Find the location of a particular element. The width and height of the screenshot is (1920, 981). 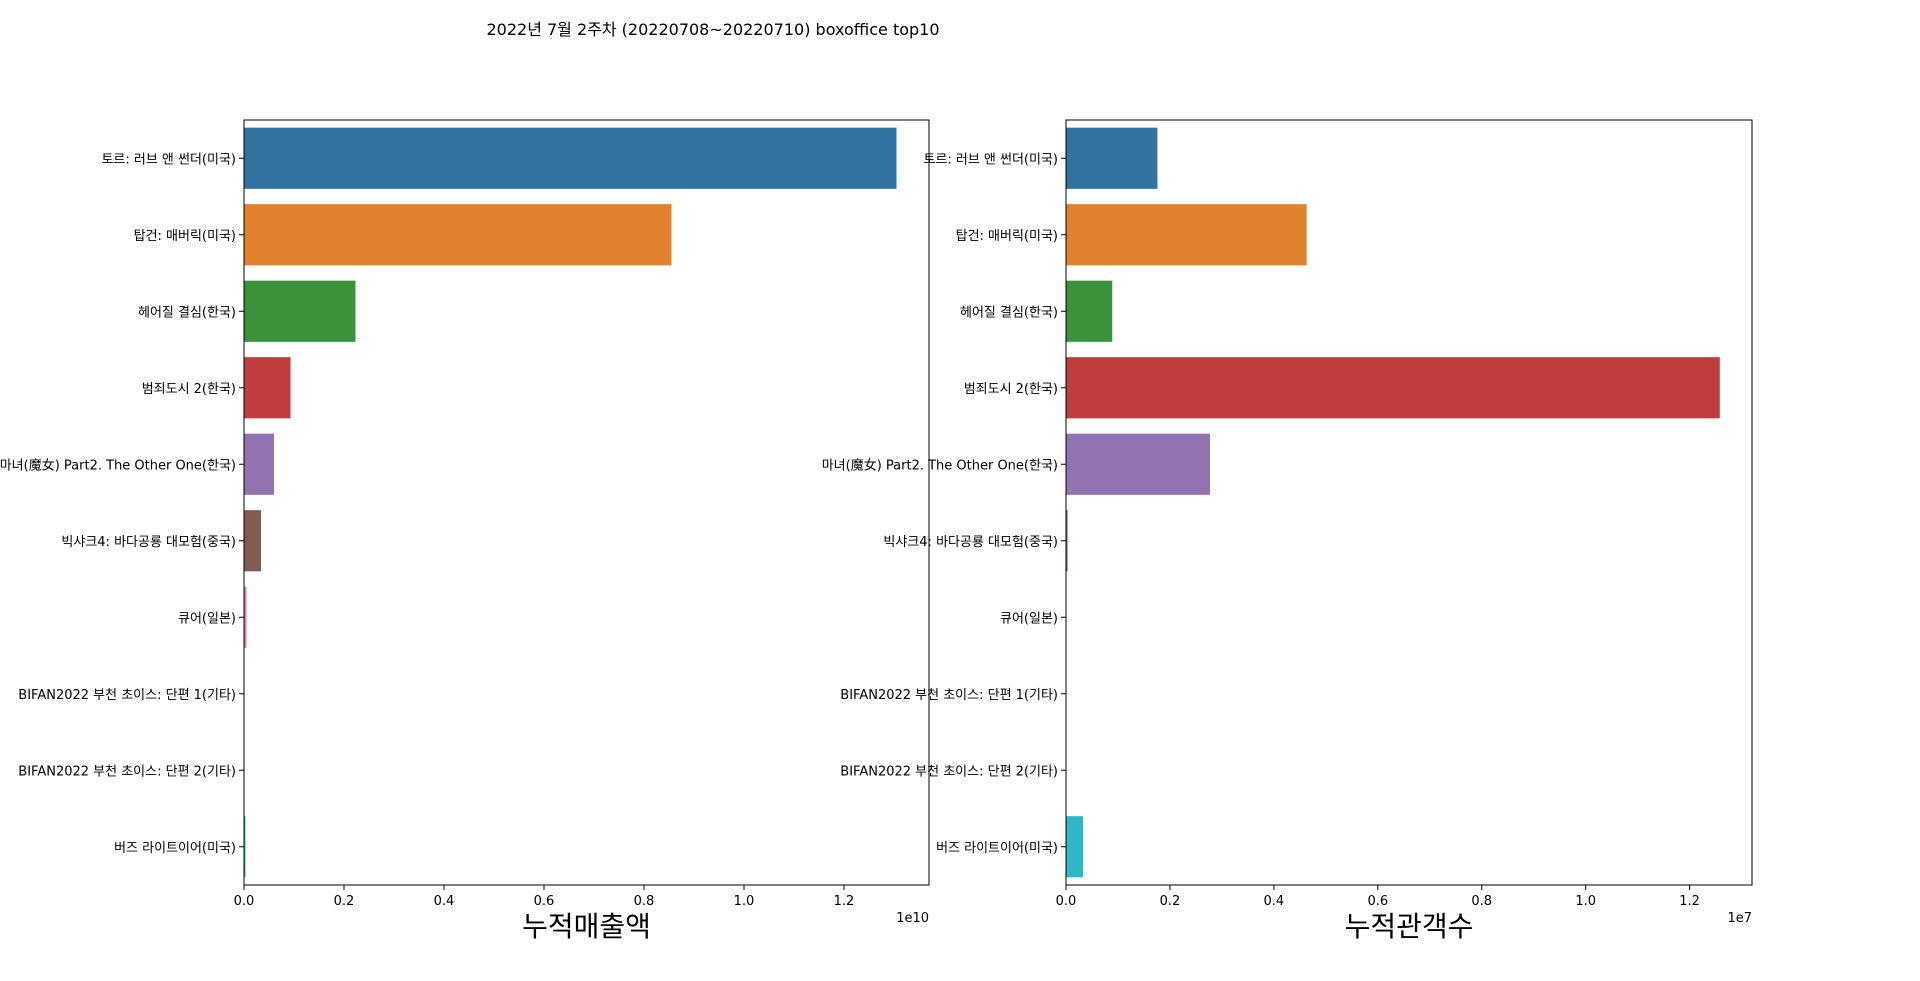

audience-offset-text: 1e7 is located at coordinates (1739, 918).